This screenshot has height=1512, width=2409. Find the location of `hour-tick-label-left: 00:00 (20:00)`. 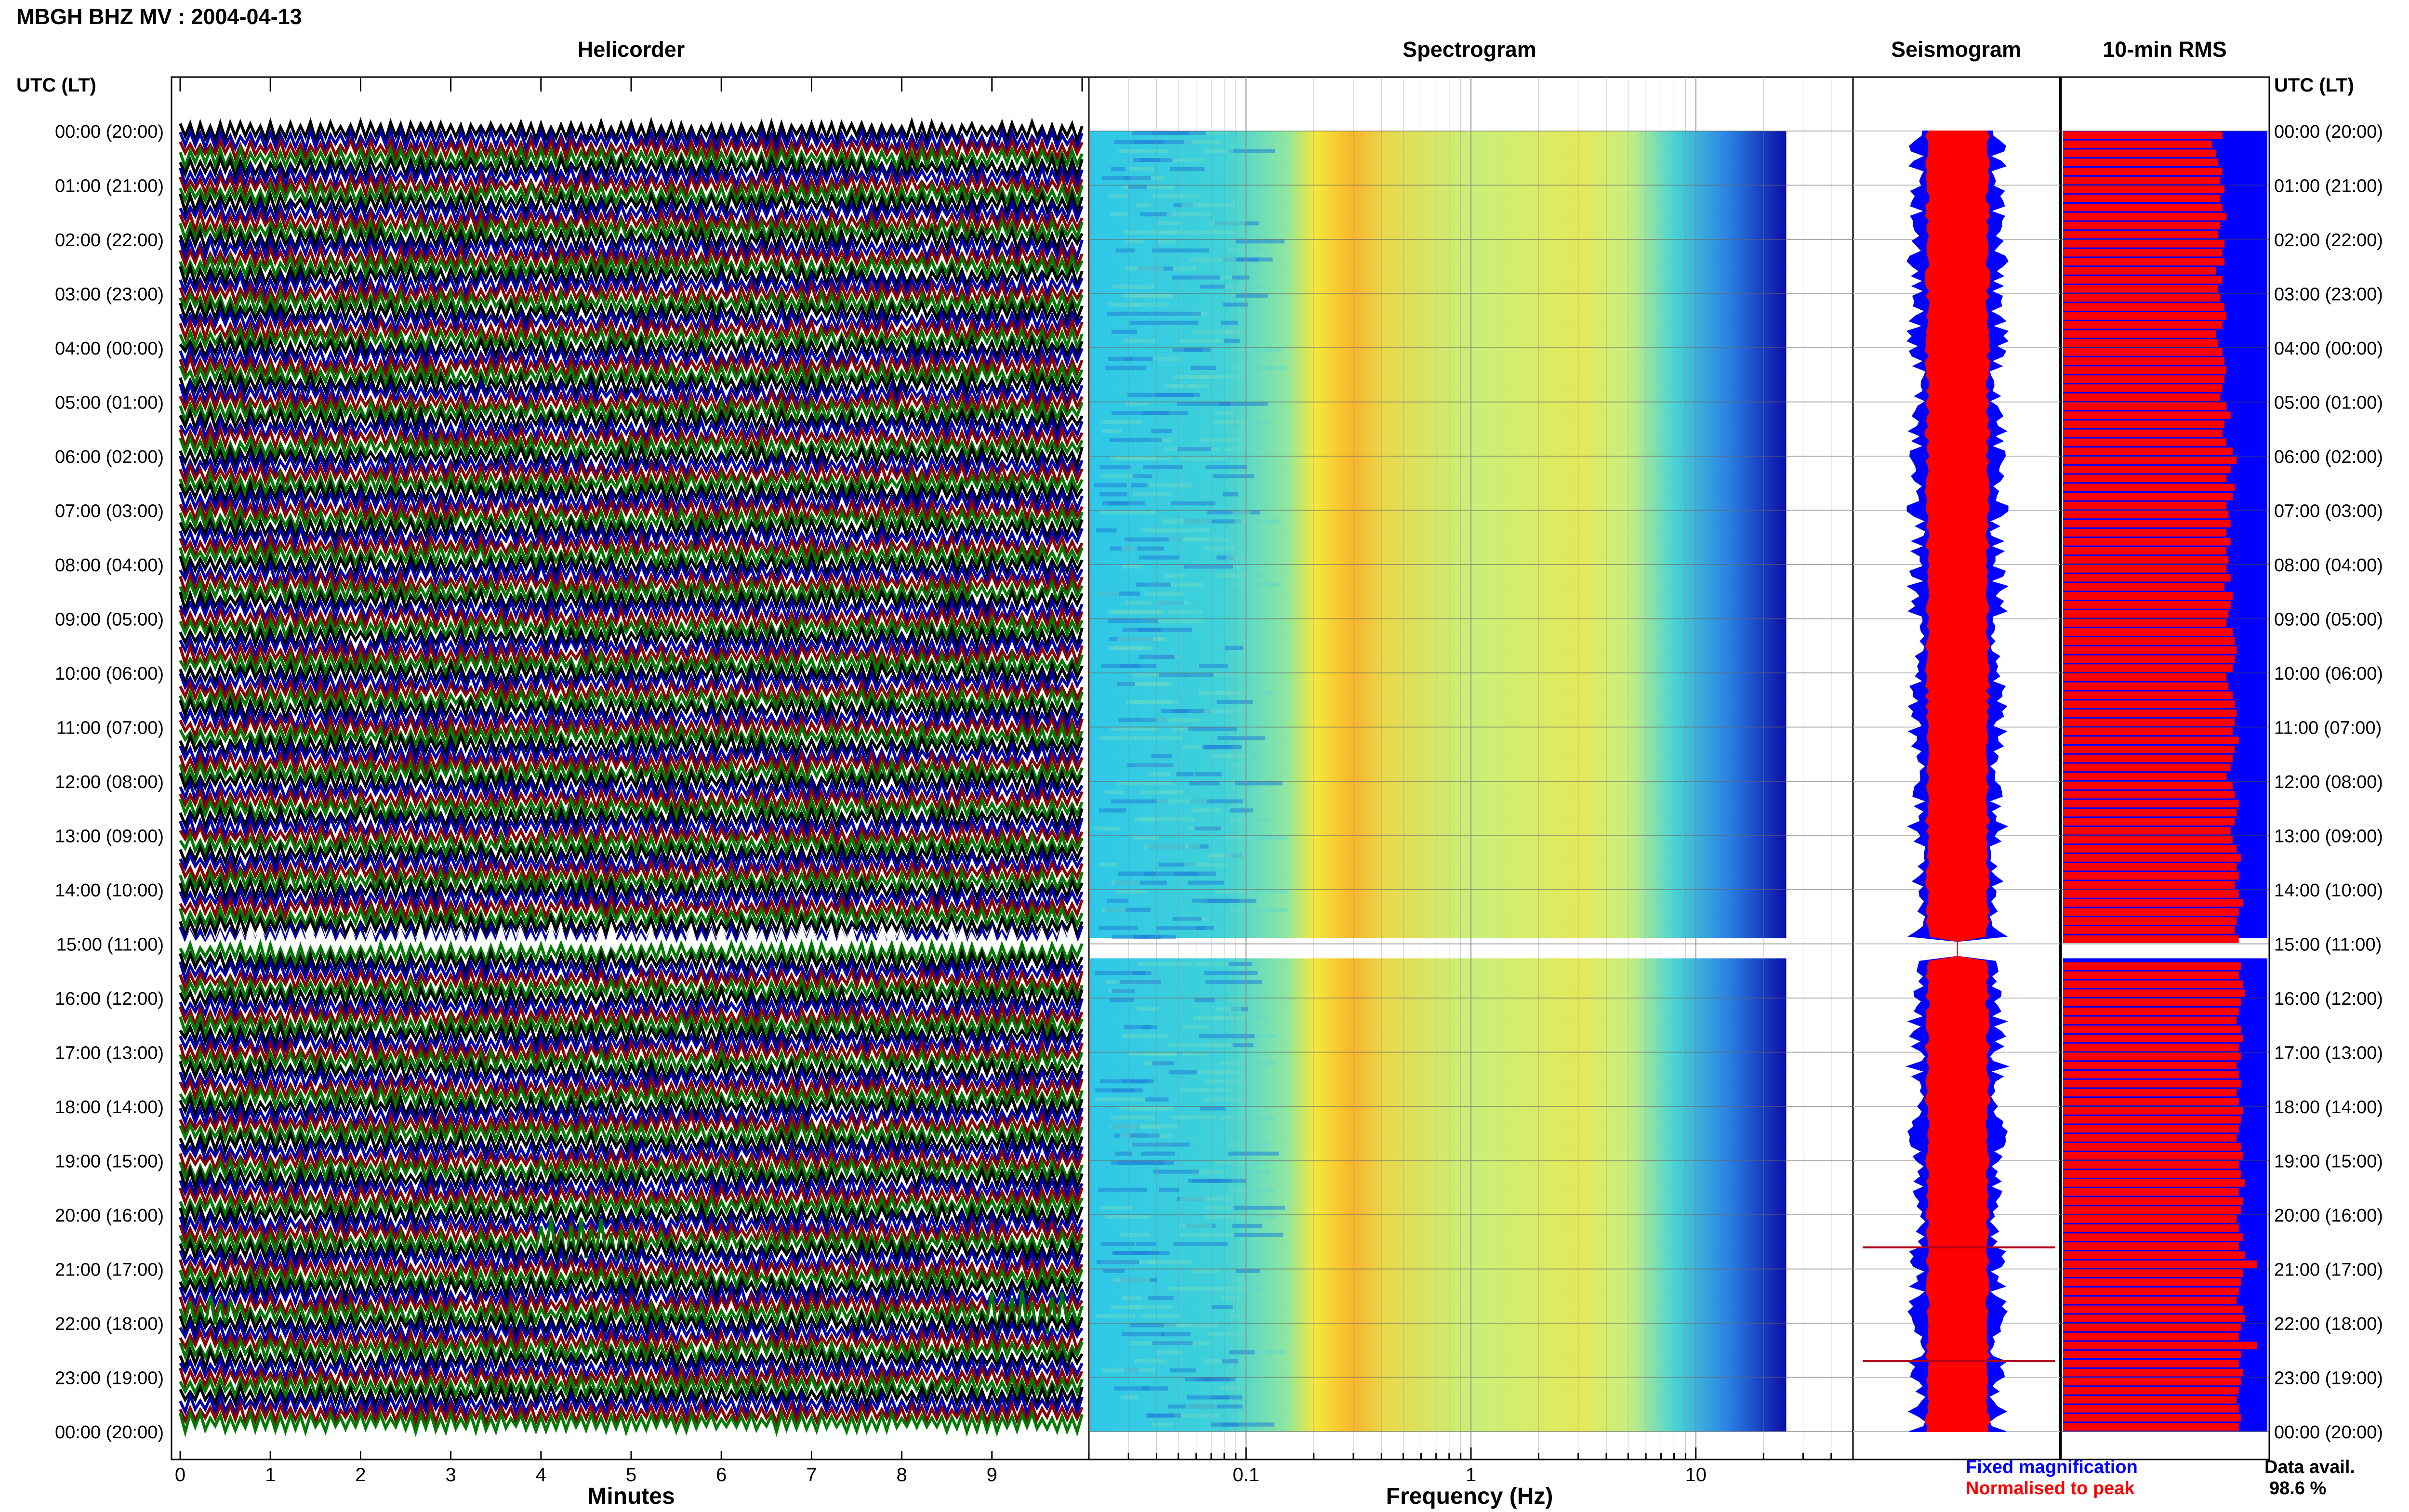

hour-tick-label-left: 00:00 (20:00) is located at coordinates (109, 132).